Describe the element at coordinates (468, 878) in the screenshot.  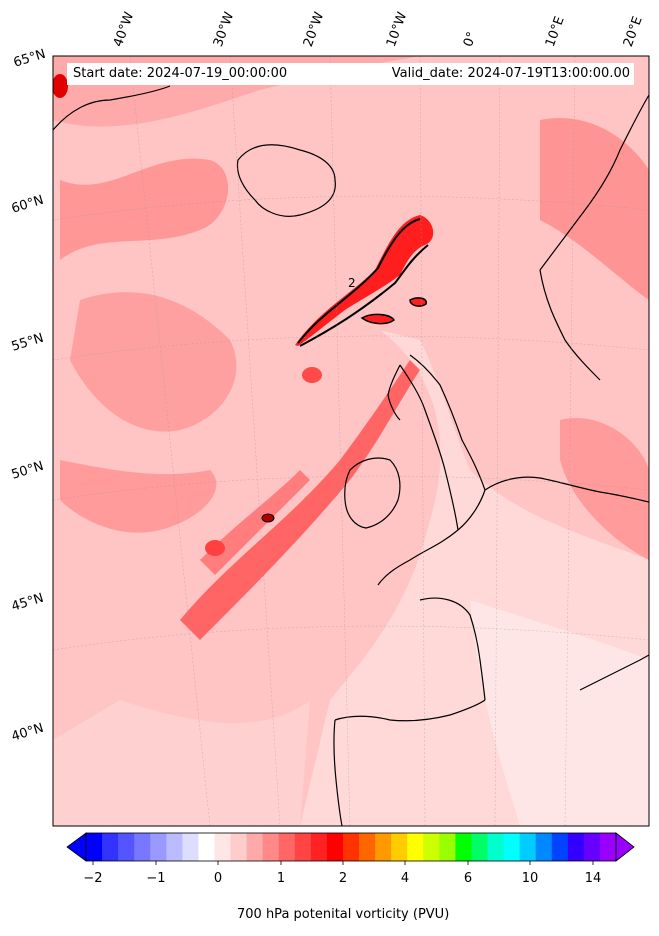
I see `colorbar-tick-label: 6` at that location.